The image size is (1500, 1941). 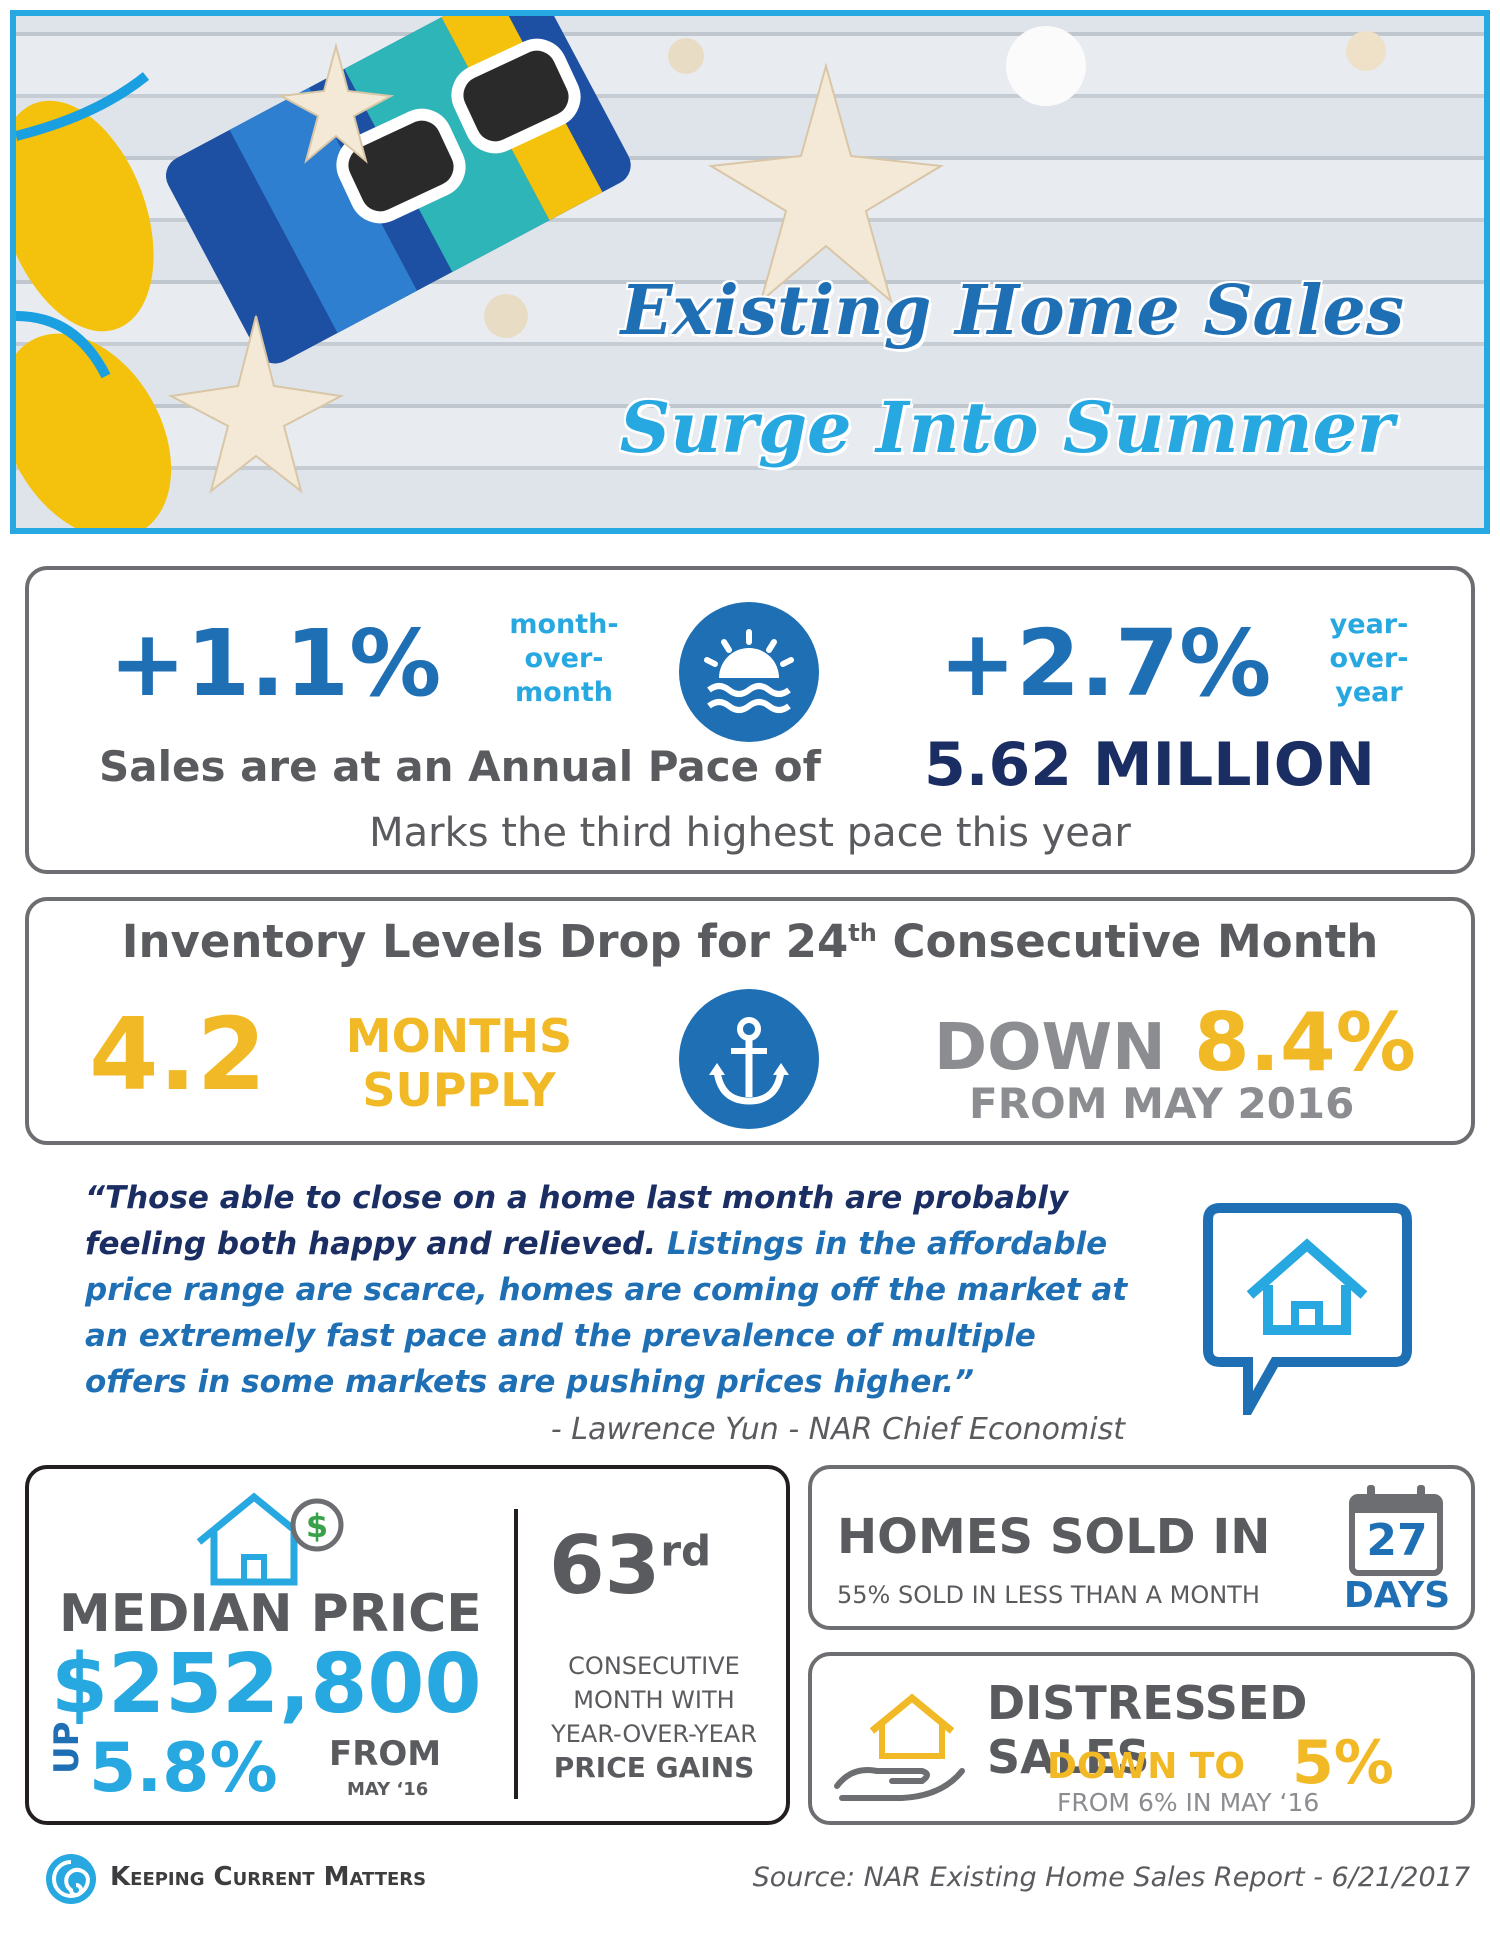 I want to click on supply-label: MONTHS SUPPLY, so click(x=459, y=1063).